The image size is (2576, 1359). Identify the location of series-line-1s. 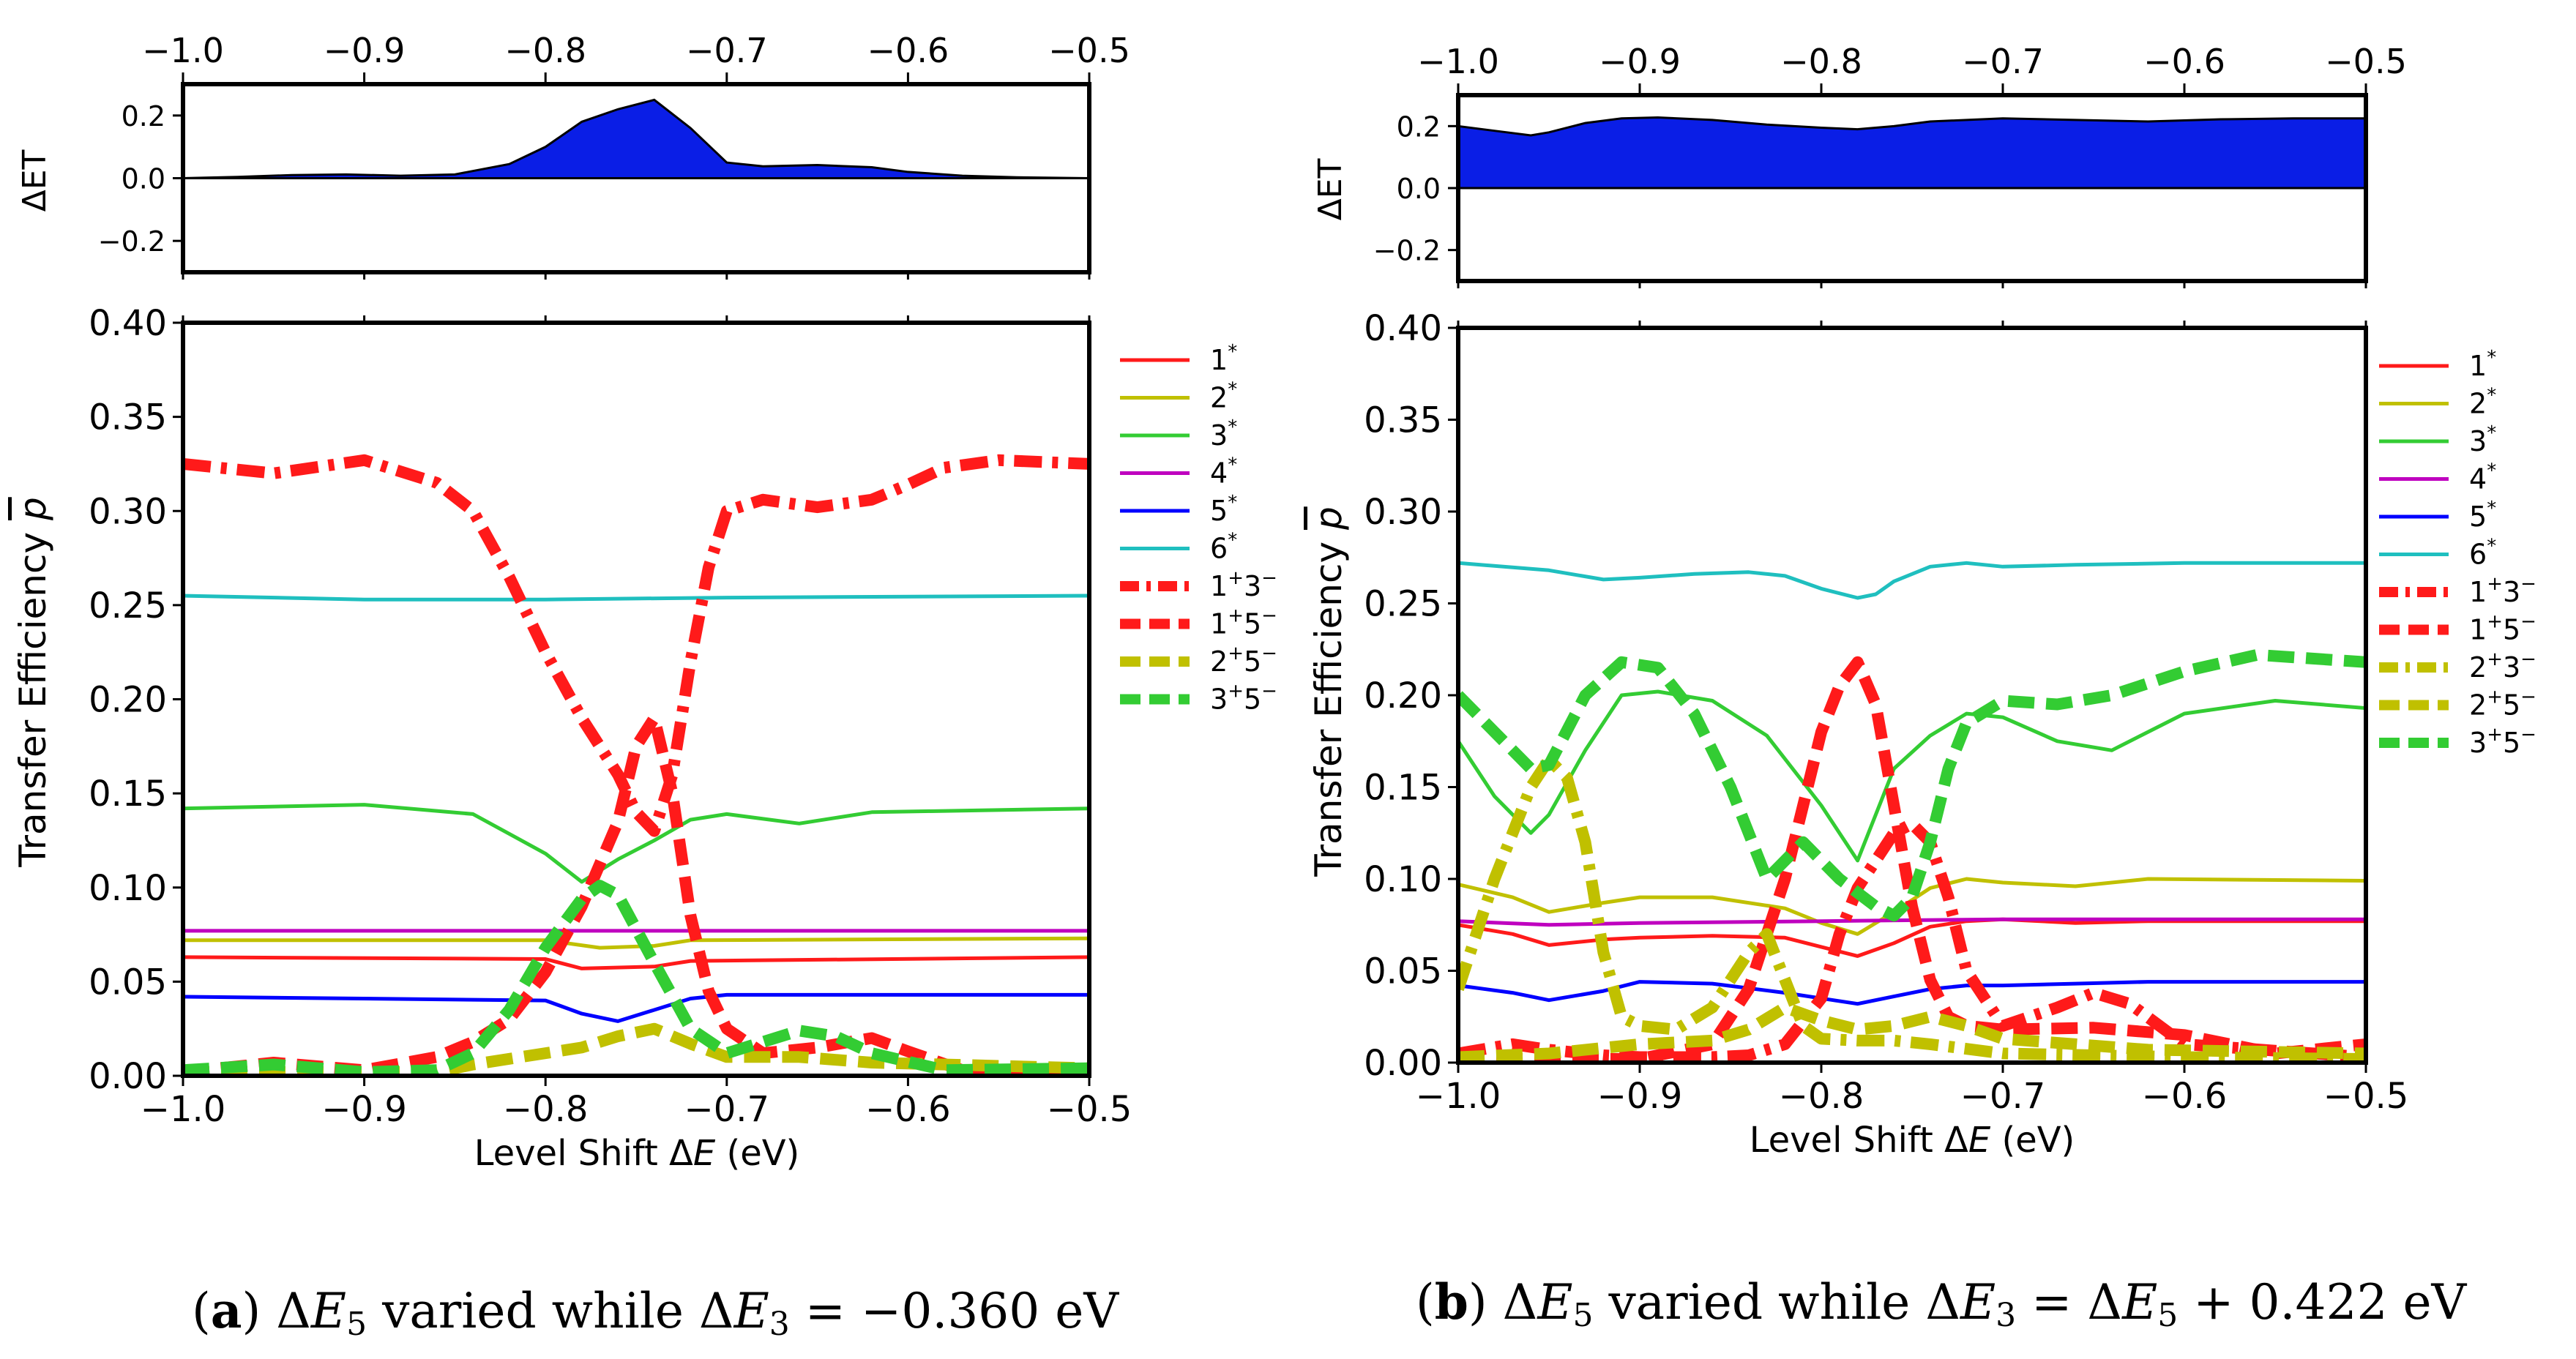
(636, 962).